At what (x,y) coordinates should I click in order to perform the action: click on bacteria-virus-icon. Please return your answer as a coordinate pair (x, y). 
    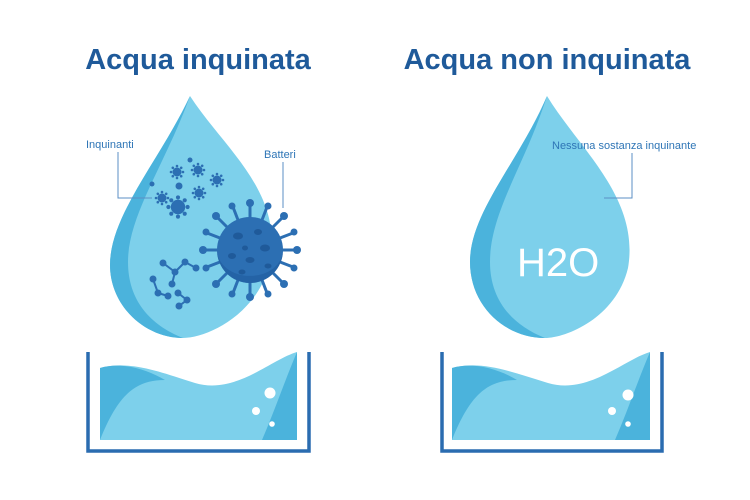
    Looking at the image, I should click on (250, 250).